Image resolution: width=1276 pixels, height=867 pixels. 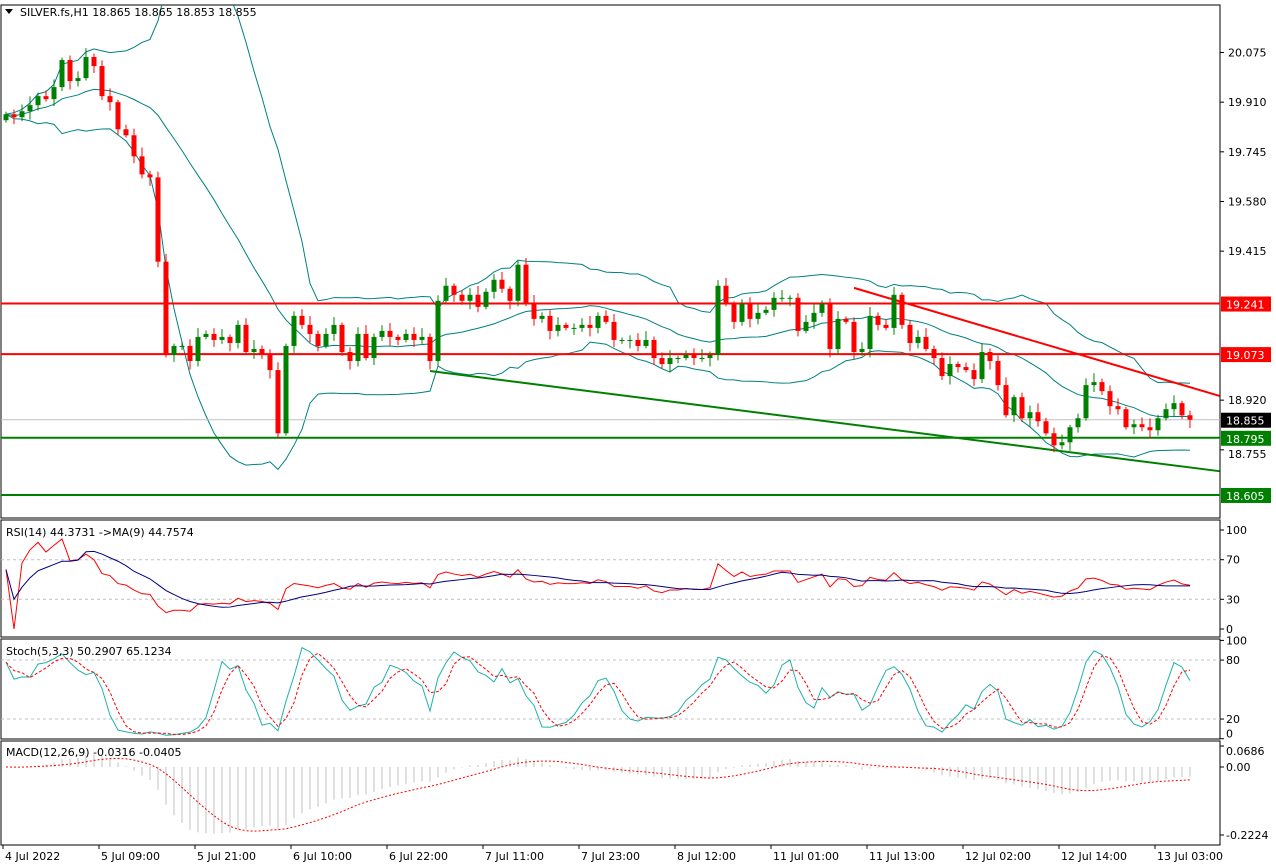 I want to click on level-label: 19.073, so click(x=1245, y=355).